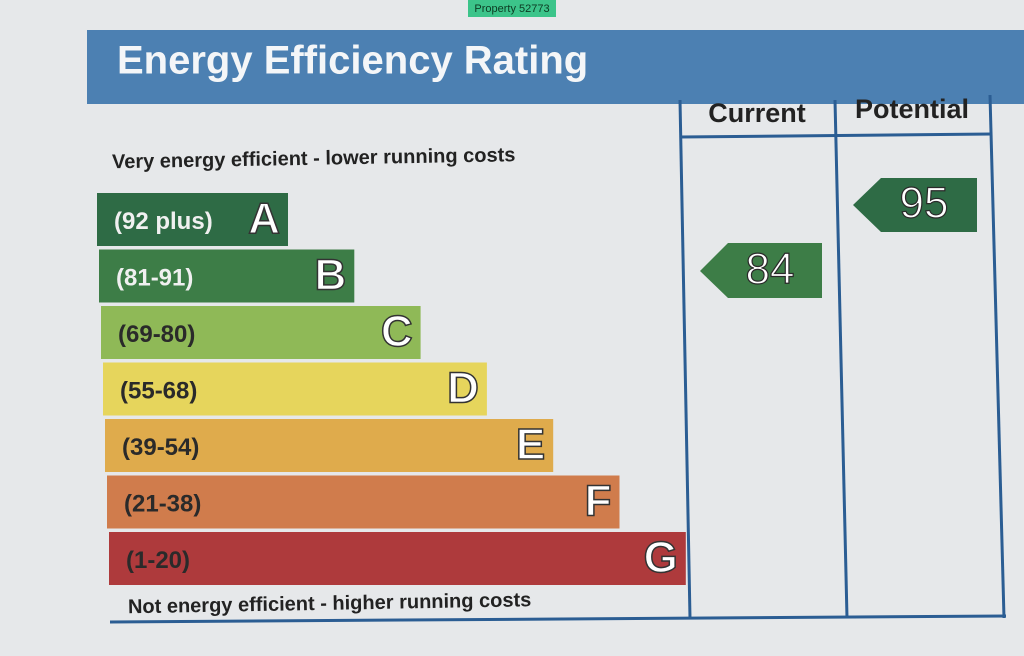  I want to click on band-letter: A, so click(264, 218).